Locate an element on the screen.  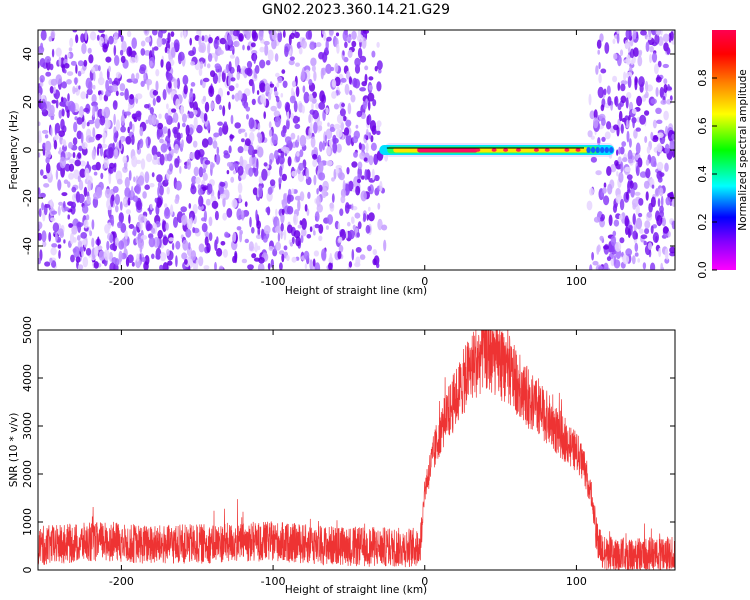
signal-band-blob is located at coordinates (536, 150).